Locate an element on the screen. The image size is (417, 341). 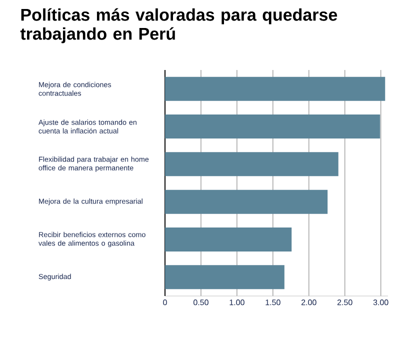
x-tick-label: 0.50 is located at coordinates (200, 303).